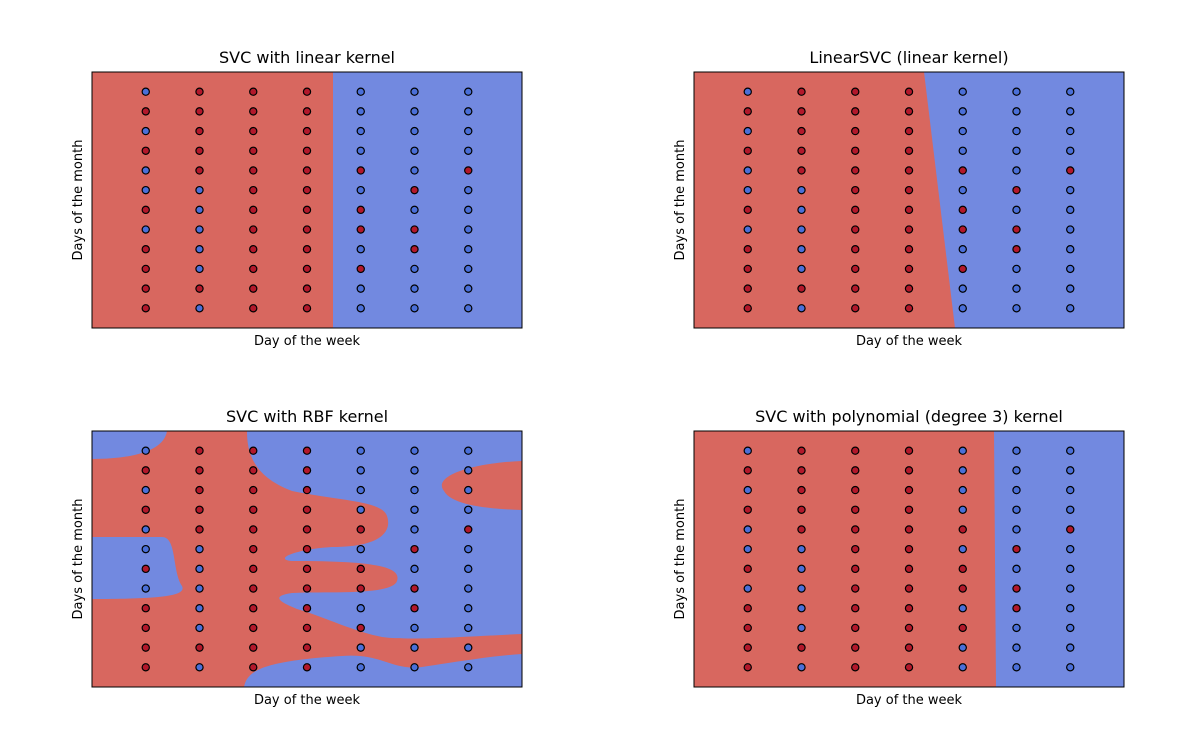  Describe the element at coordinates (307, 200) in the screenshot. I see `plot-frame` at that location.